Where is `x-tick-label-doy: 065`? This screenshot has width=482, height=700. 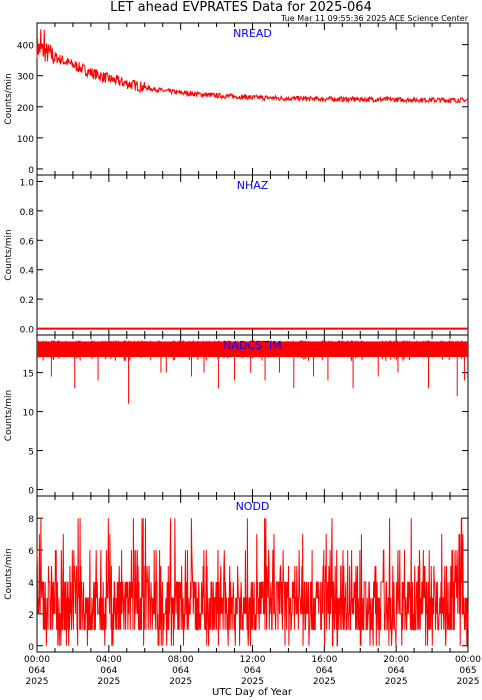
x-tick-label-doy: 065 is located at coordinates (467, 671).